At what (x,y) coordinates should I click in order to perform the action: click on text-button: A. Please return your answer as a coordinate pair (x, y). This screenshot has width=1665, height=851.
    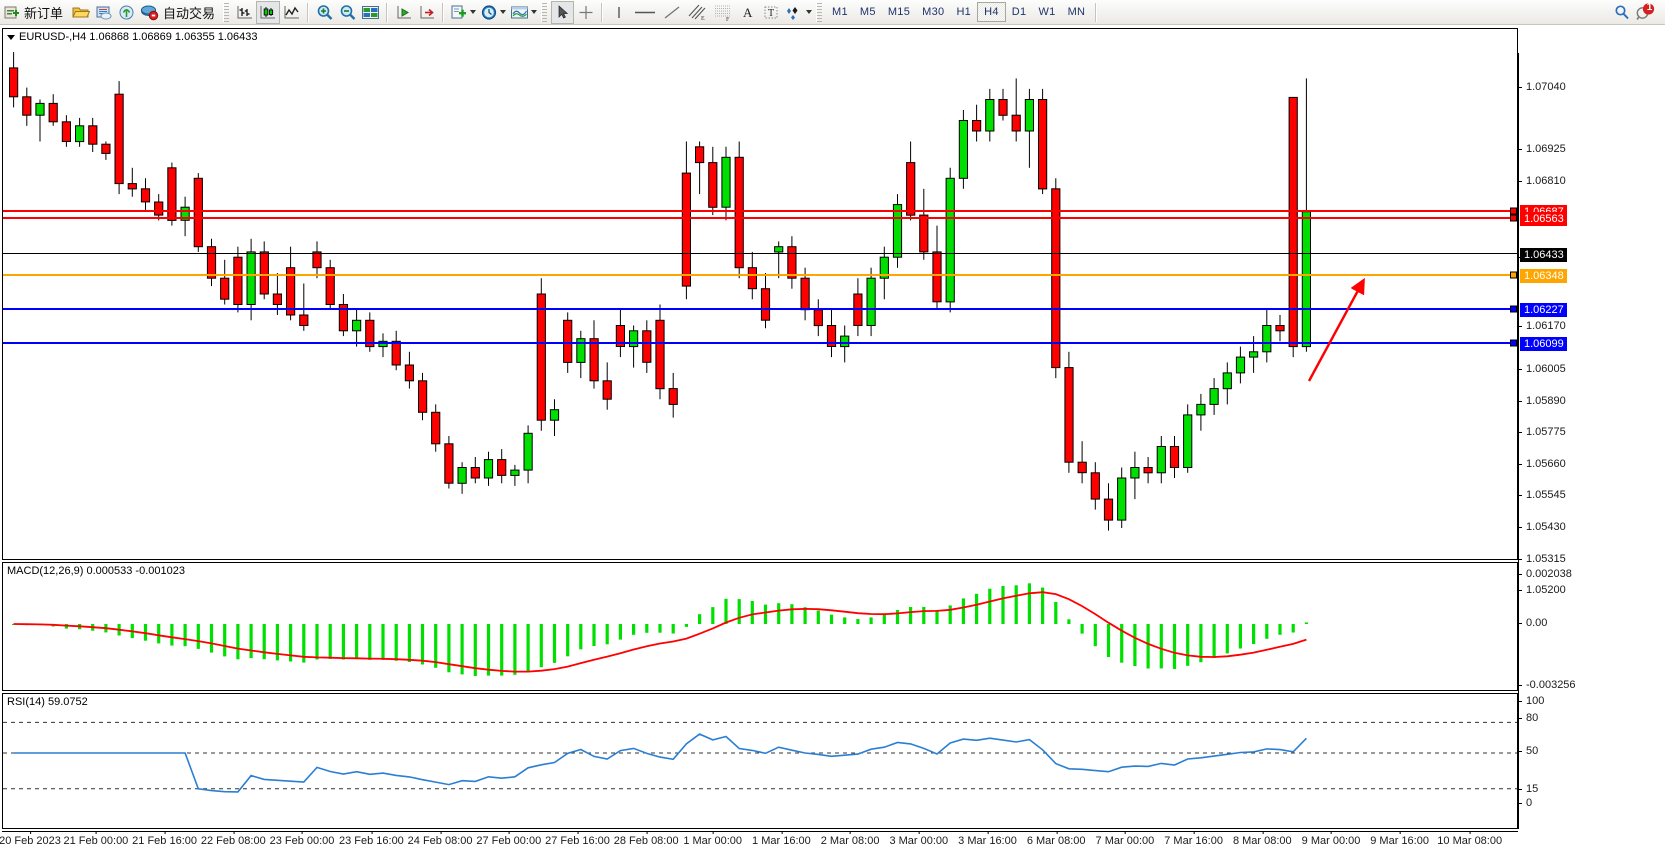
    Looking at the image, I should click on (747, 12).